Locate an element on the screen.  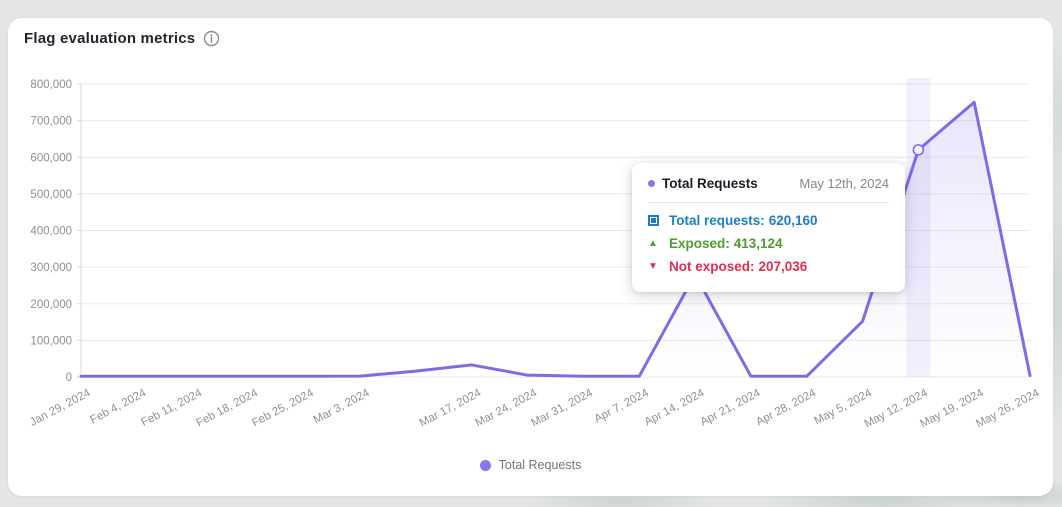
card-header: Flag evaluation metrics is located at coordinates (122, 38).